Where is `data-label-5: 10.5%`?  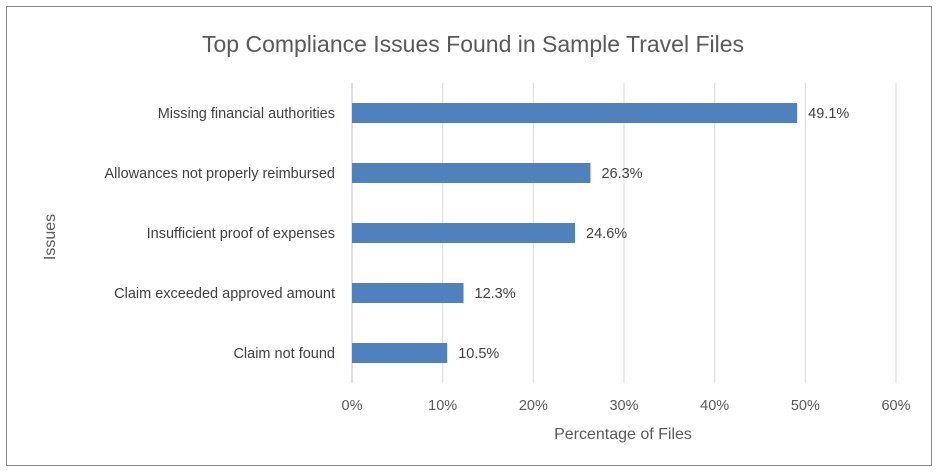
data-label-5: 10.5% is located at coordinates (478, 354).